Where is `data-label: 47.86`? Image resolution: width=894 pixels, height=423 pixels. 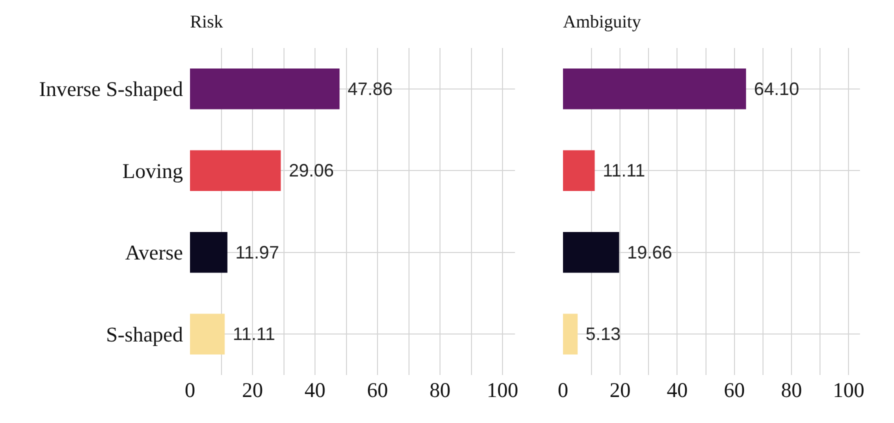 data-label: 47.86 is located at coordinates (367, 88).